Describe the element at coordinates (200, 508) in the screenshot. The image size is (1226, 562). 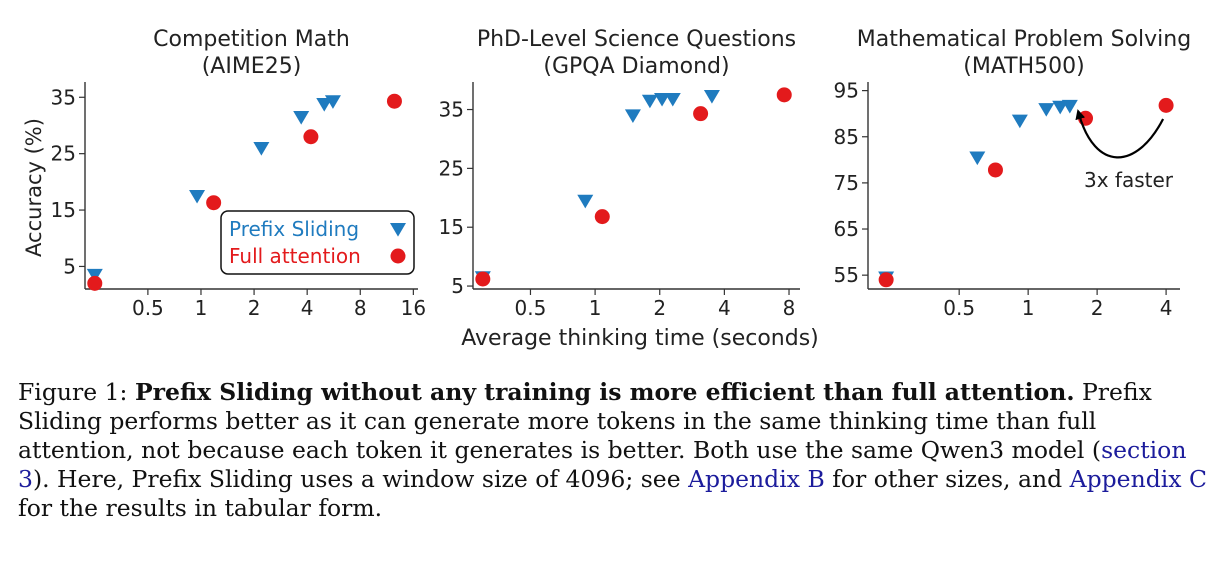
I see `caption-text-4: for the results in tabular form.` at that location.